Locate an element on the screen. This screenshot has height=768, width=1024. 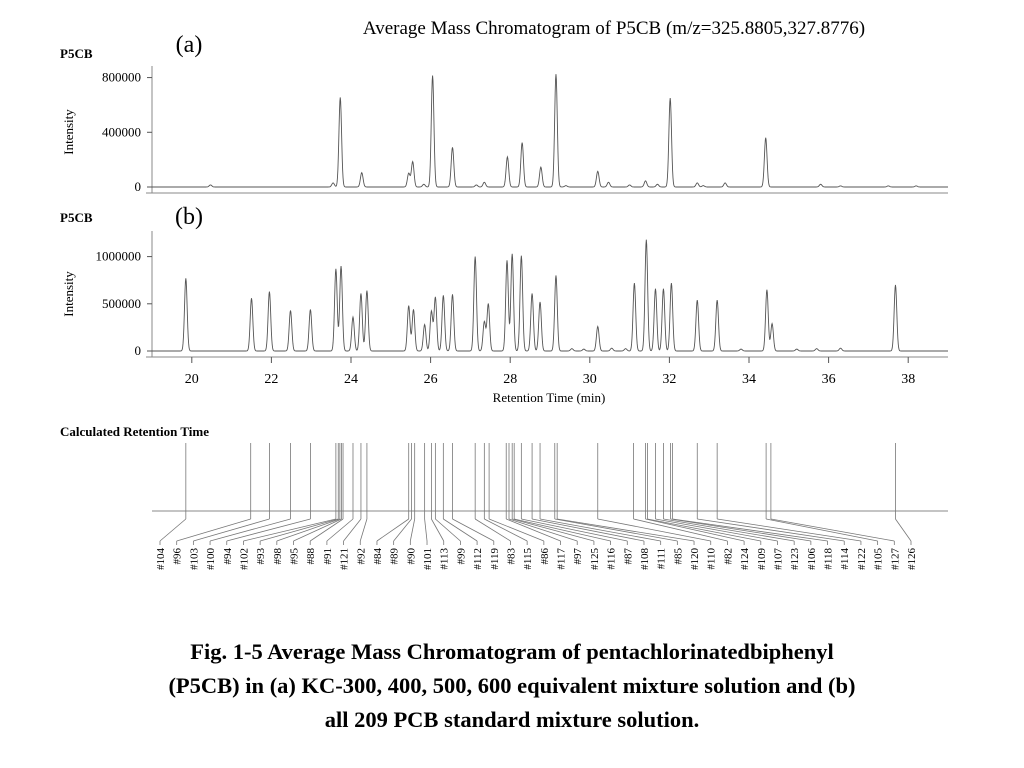
congener-label: #90 is located at coordinates (411, 556).